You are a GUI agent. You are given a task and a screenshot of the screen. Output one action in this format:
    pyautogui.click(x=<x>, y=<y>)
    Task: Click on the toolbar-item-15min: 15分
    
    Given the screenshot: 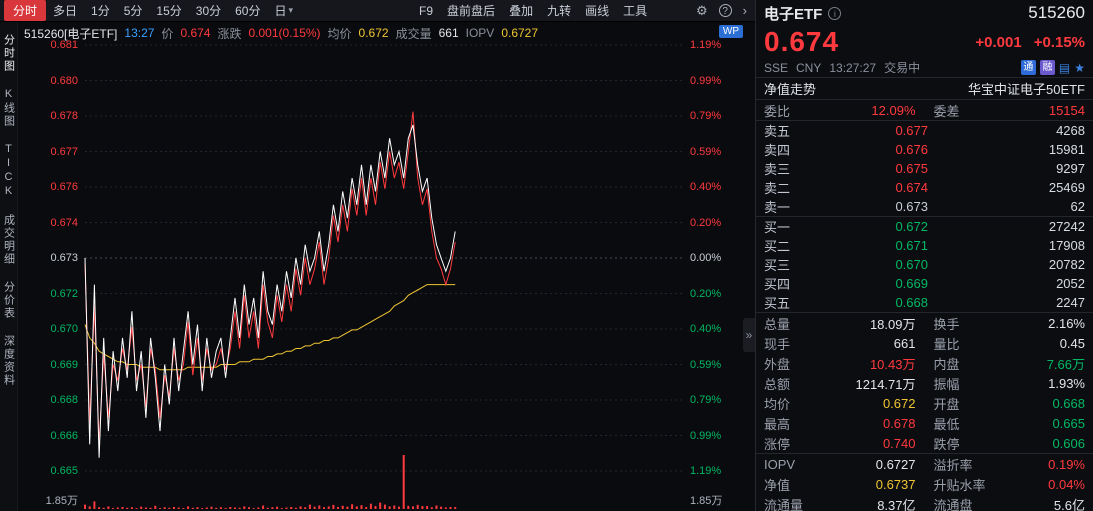 What is the action you would take?
    pyautogui.click(x=169, y=11)
    